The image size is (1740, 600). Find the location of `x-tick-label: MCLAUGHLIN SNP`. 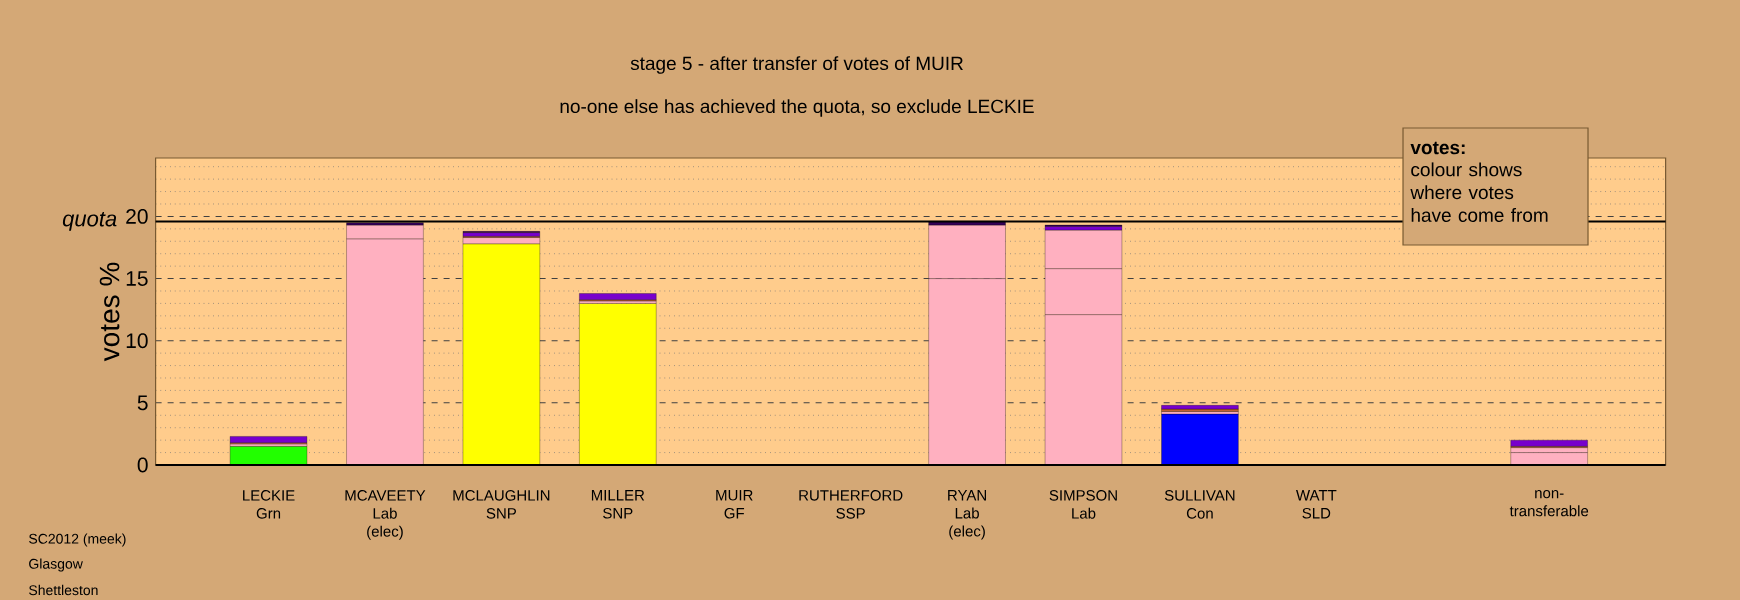

x-tick-label: MCLAUGHLIN SNP is located at coordinates (501, 504).